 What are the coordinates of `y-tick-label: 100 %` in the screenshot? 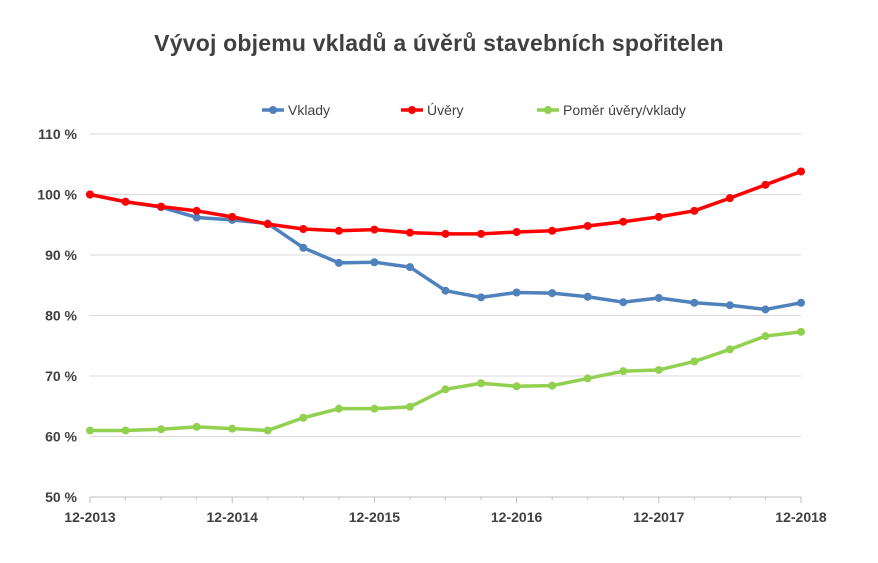 It's located at (57, 195).